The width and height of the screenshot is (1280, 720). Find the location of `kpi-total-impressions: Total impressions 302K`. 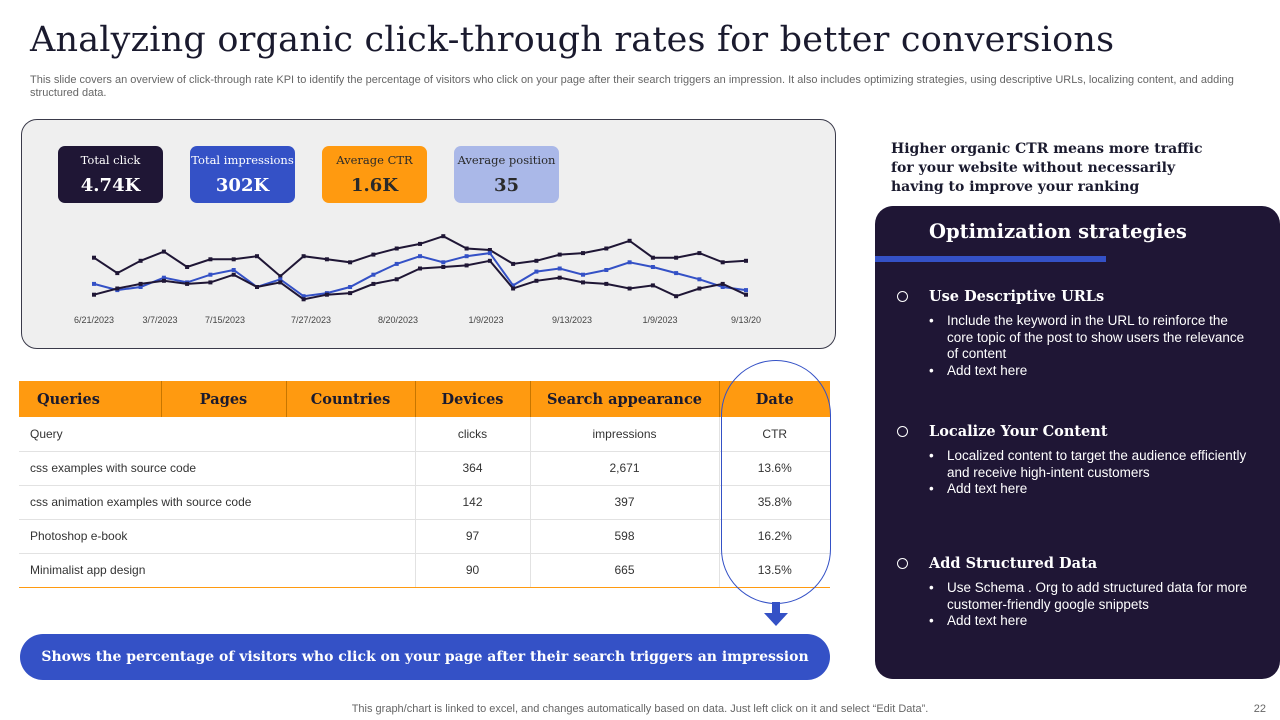

kpi-total-impressions: Total impressions 302K is located at coordinates (242, 174).